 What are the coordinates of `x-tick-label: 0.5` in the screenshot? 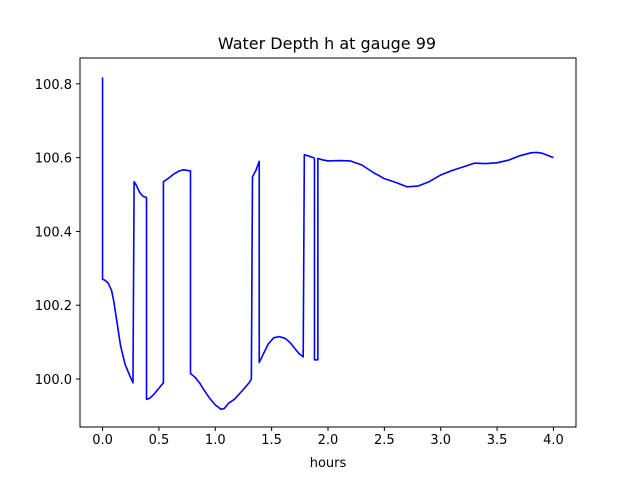 It's located at (159, 440).